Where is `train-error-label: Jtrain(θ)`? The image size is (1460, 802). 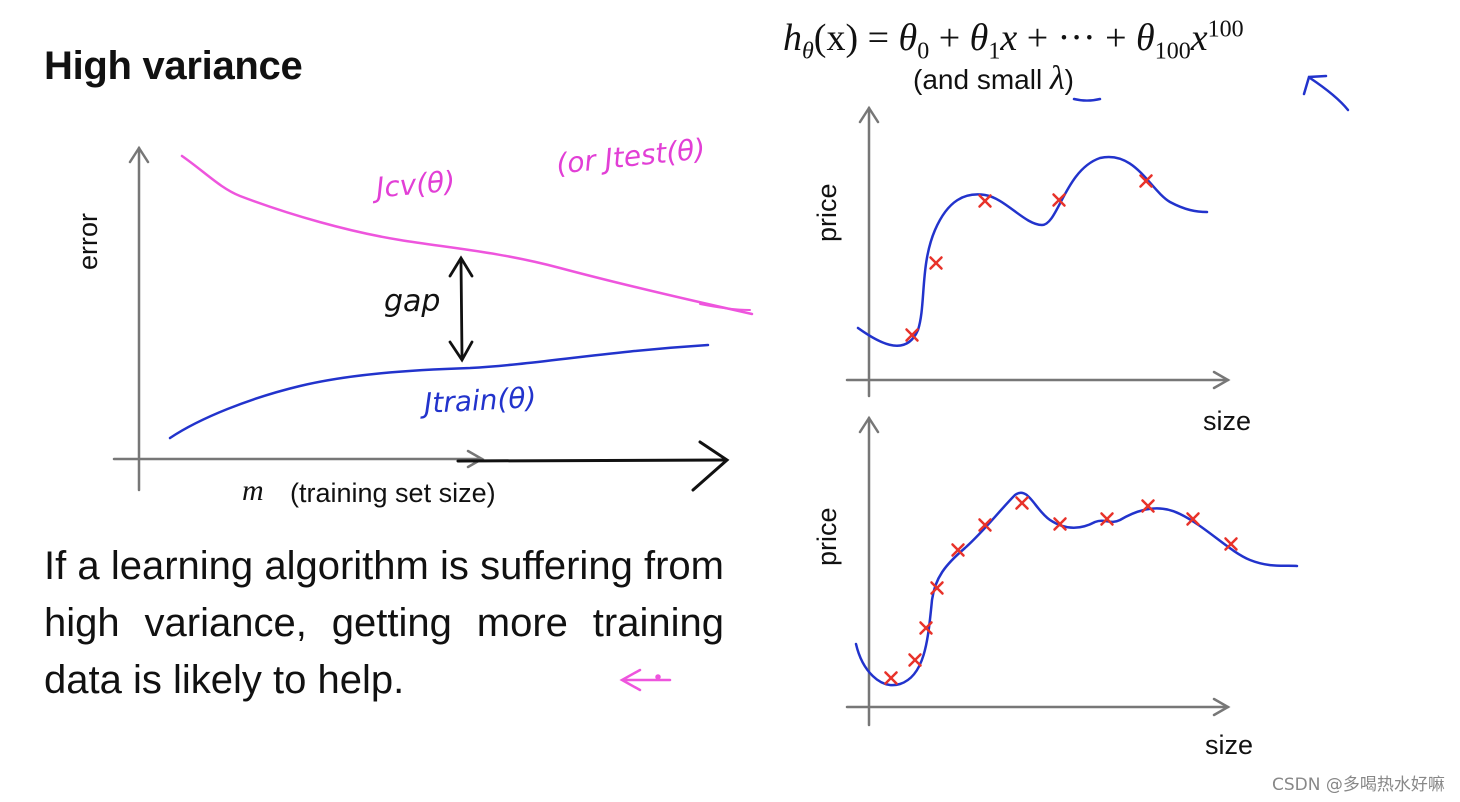
train-error-label: Jtrain(θ) is located at coordinates (480, 400).